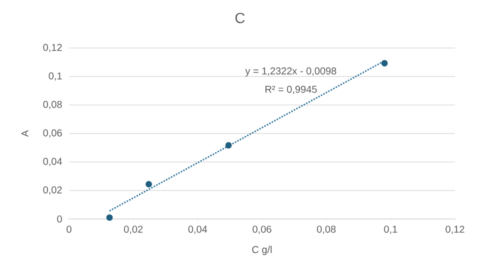 Image resolution: width=480 pixels, height=279 pixels. What do you see at coordinates (52, 162) in the screenshot?
I see `y-tick-label: 0,04` at bounding box center [52, 162].